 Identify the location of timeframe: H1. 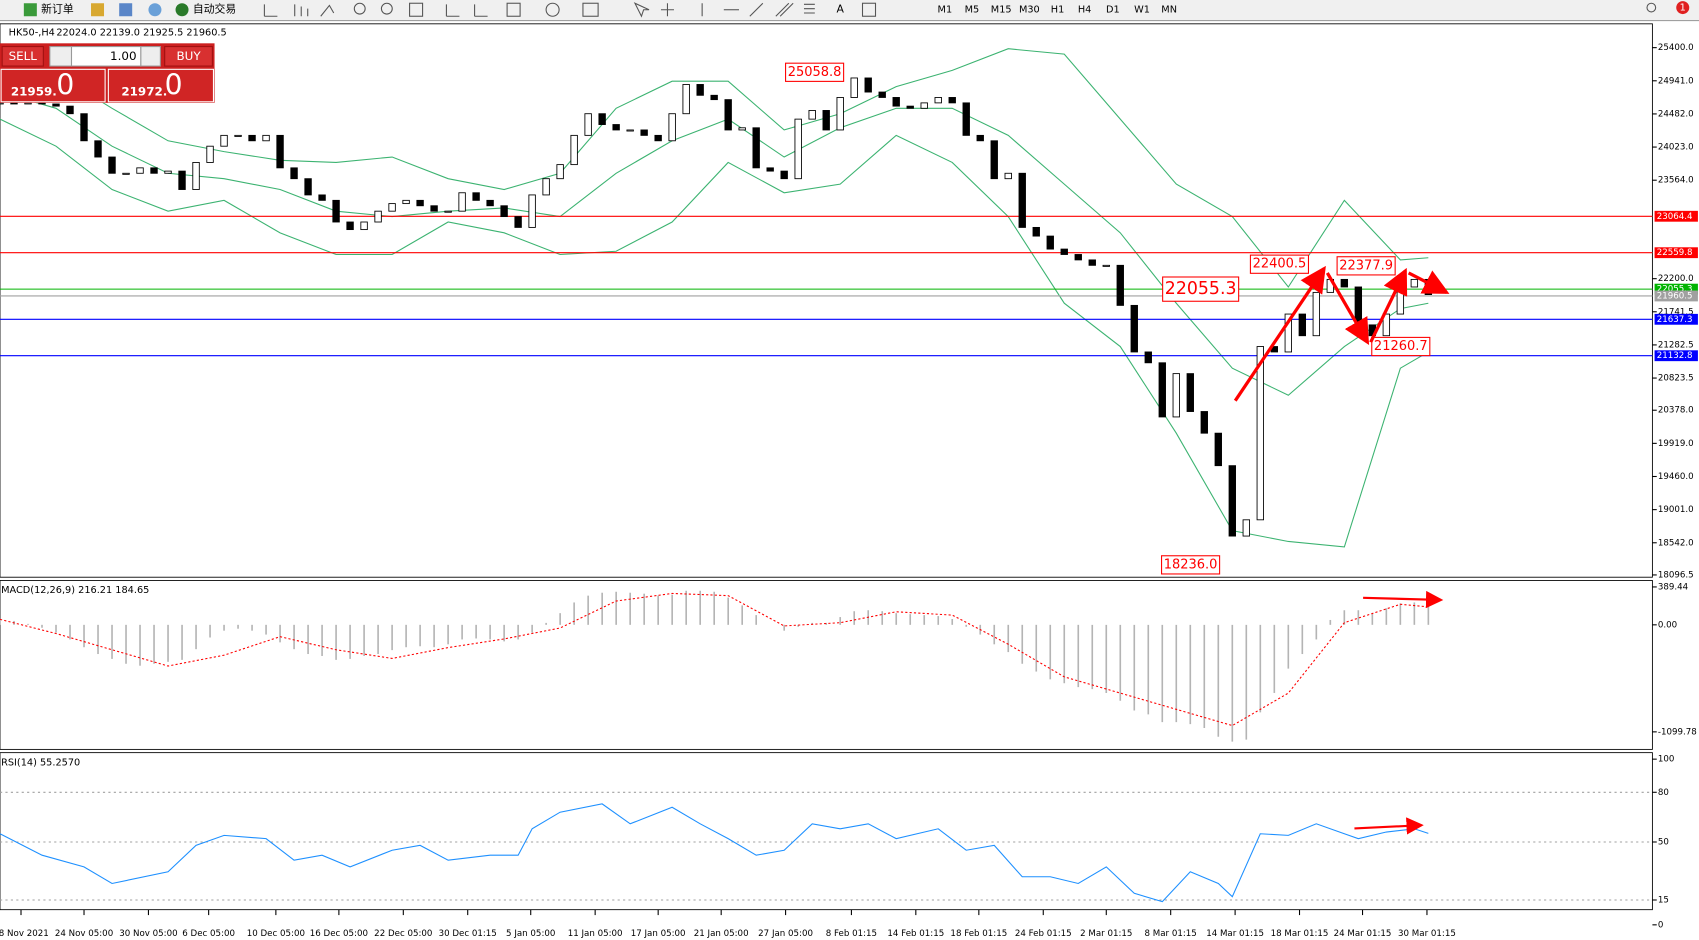
(1058, 10).